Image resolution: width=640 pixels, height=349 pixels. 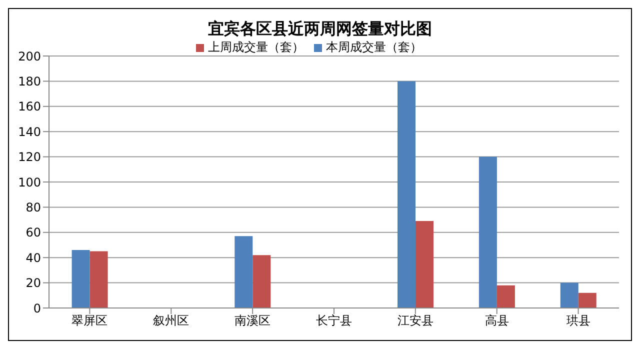 What do you see at coordinates (578, 321) in the screenshot?
I see `x-tick-label: 珙县` at bounding box center [578, 321].